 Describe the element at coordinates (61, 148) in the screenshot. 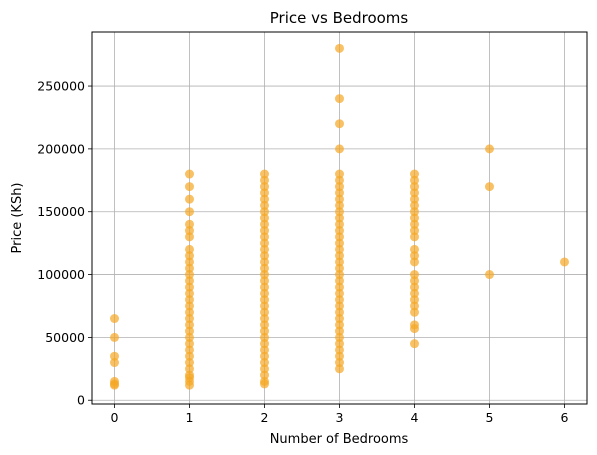

I see `y-tick-label: 200000` at that location.